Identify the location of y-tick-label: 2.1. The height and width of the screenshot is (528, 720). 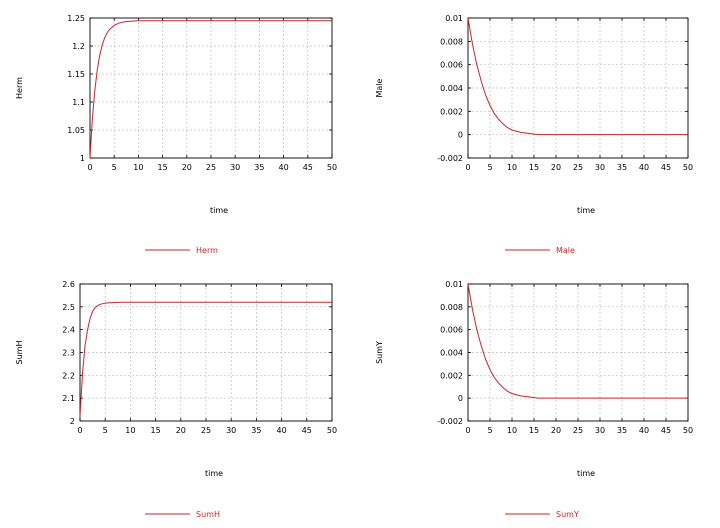
(68, 398).